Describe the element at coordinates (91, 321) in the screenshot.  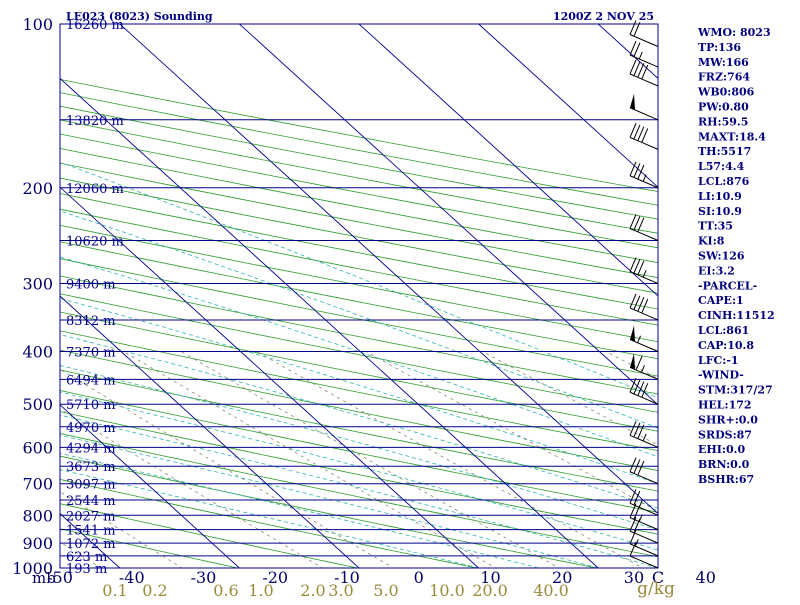
I see `height-label: 8312 m` at that location.